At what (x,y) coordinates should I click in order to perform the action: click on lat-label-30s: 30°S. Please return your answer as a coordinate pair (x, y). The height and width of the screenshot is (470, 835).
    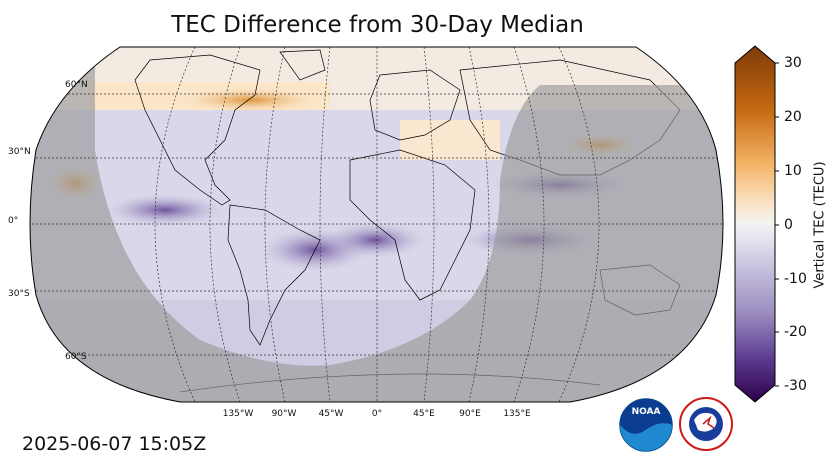
    Looking at the image, I should click on (19, 294).